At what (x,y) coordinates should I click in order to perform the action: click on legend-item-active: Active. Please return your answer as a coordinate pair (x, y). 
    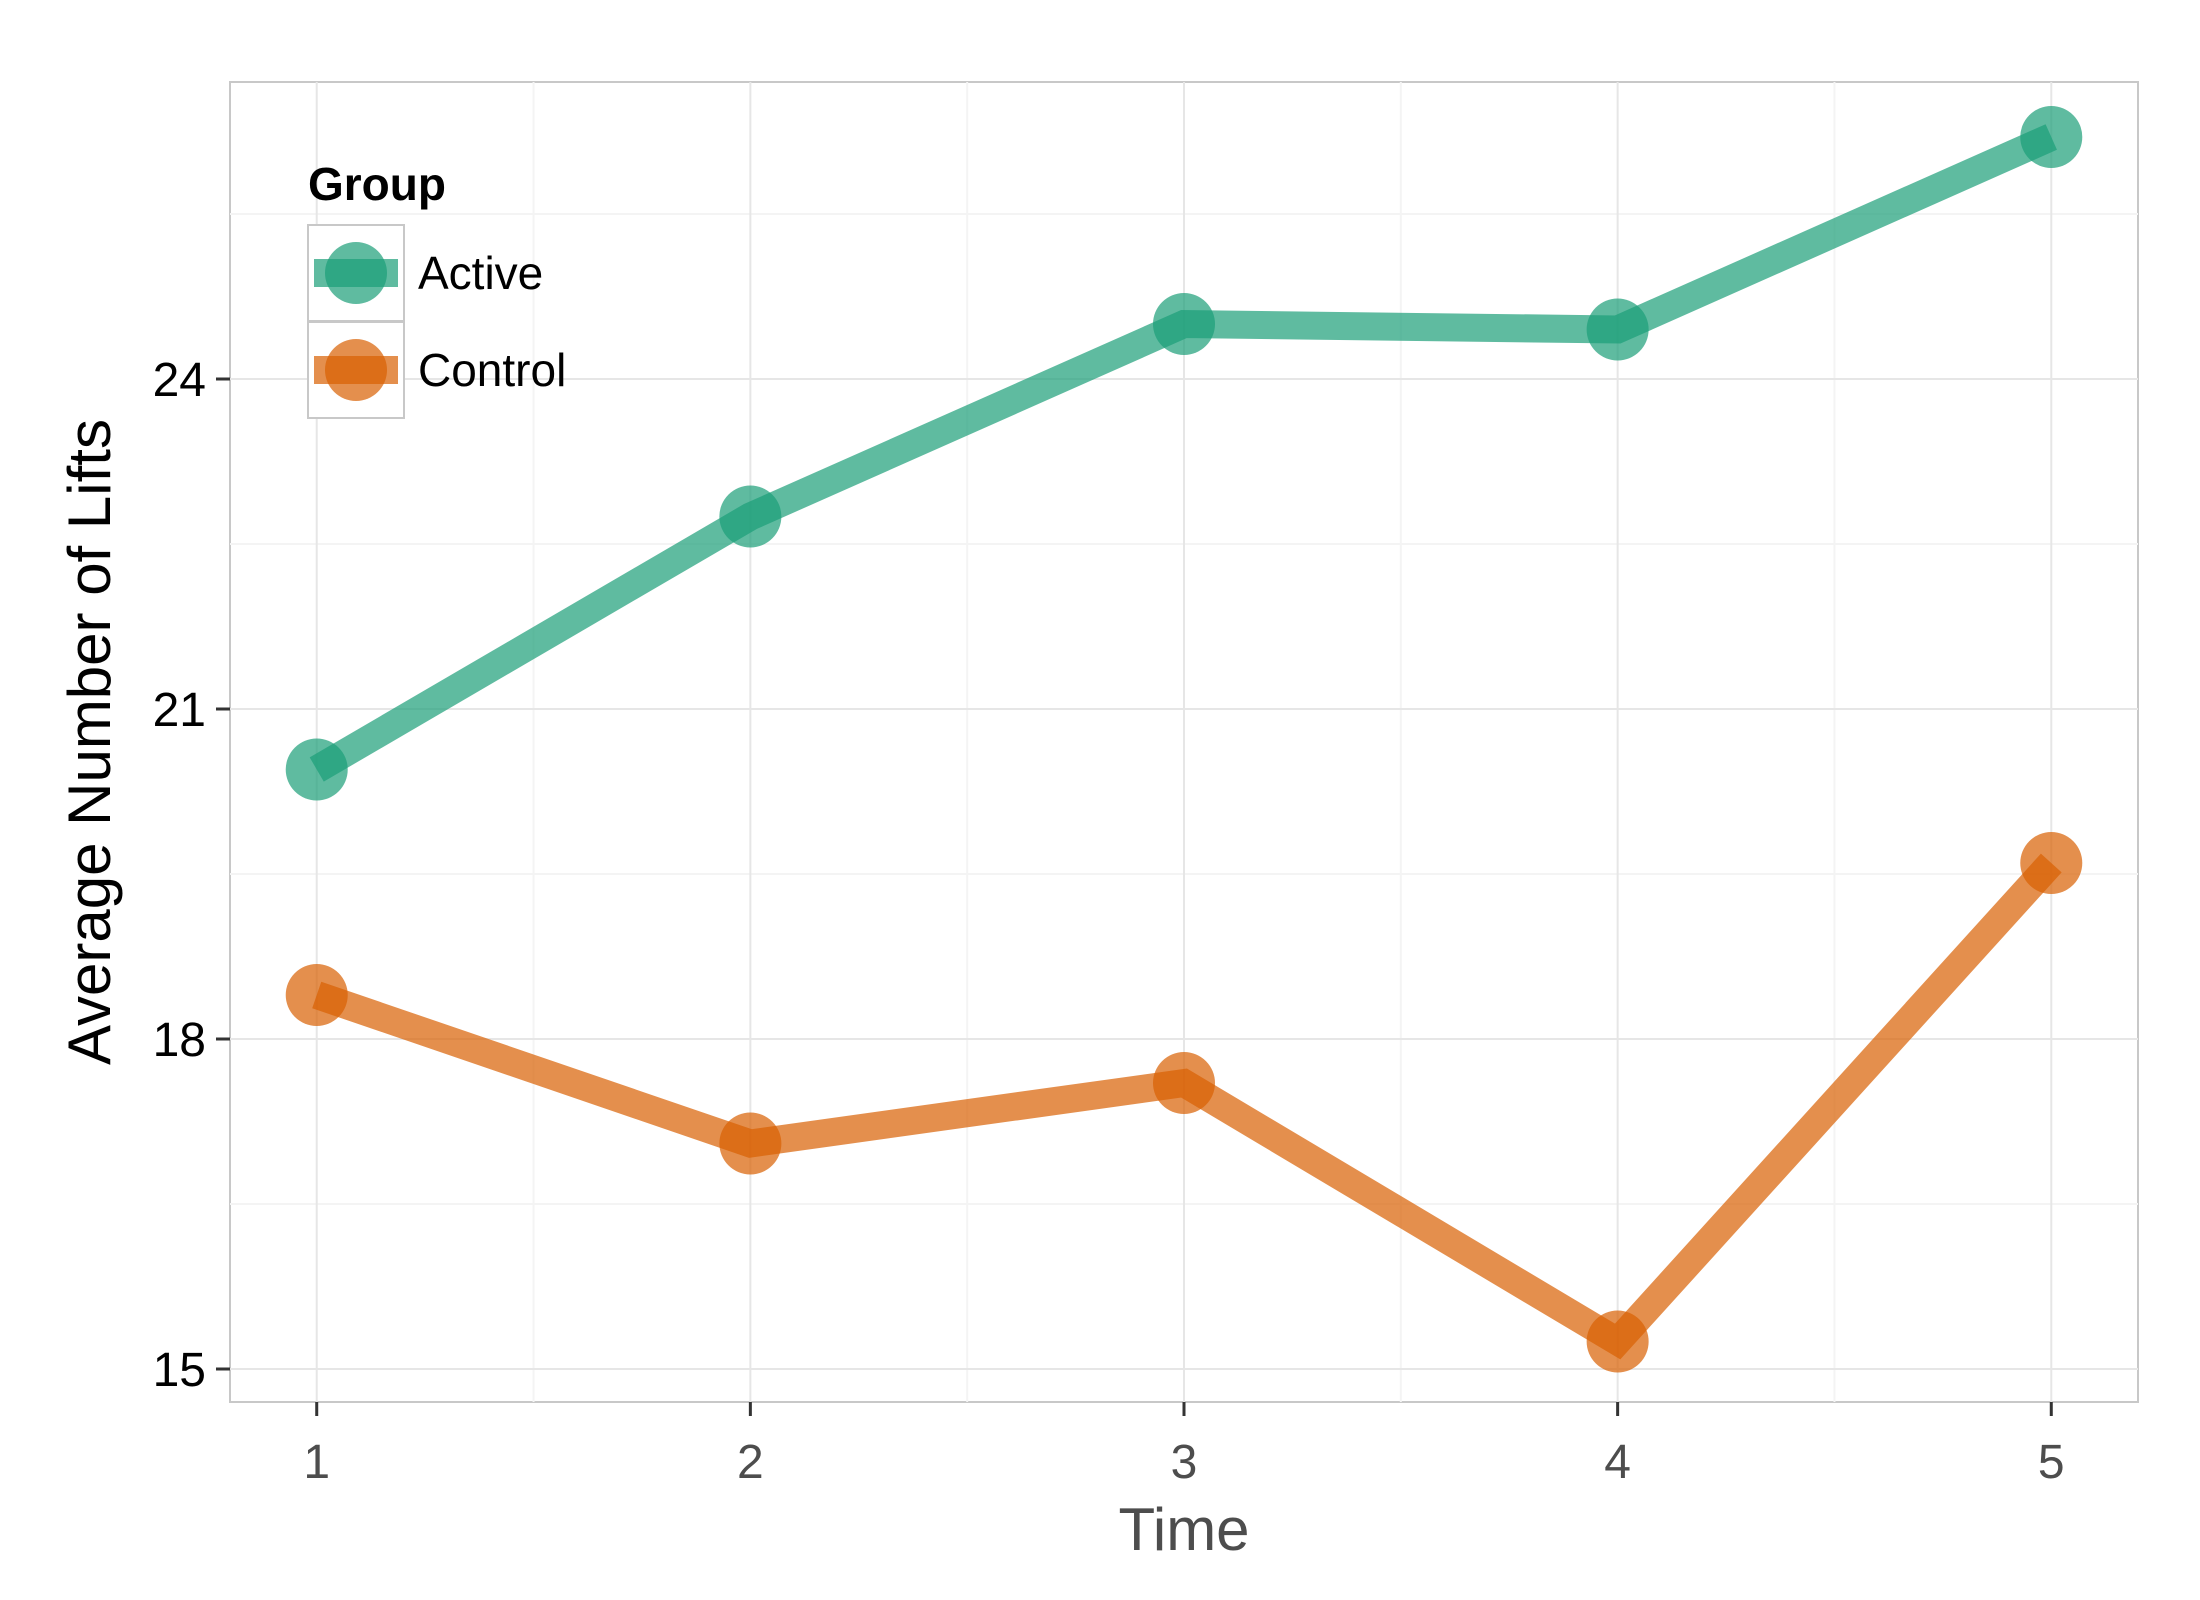
    Looking at the image, I should click on (425, 273).